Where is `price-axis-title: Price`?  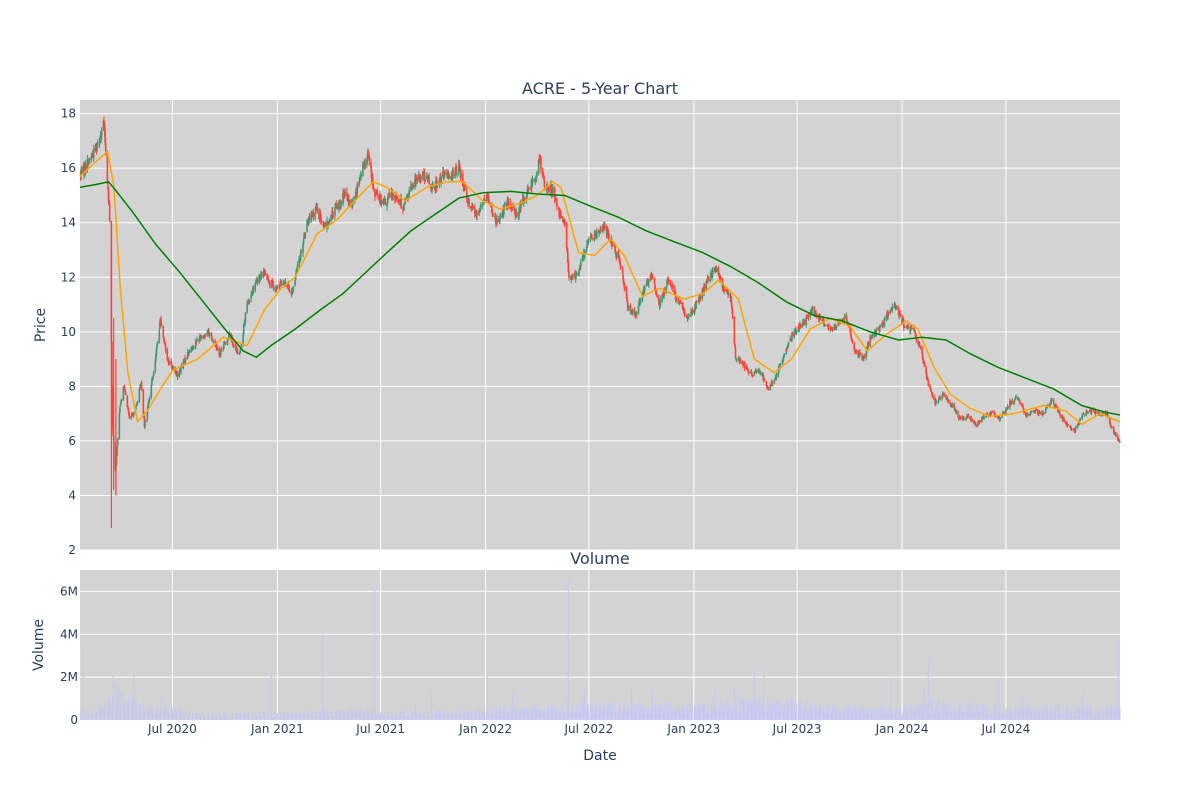 price-axis-title: Price is located at coordinates (41, 325).